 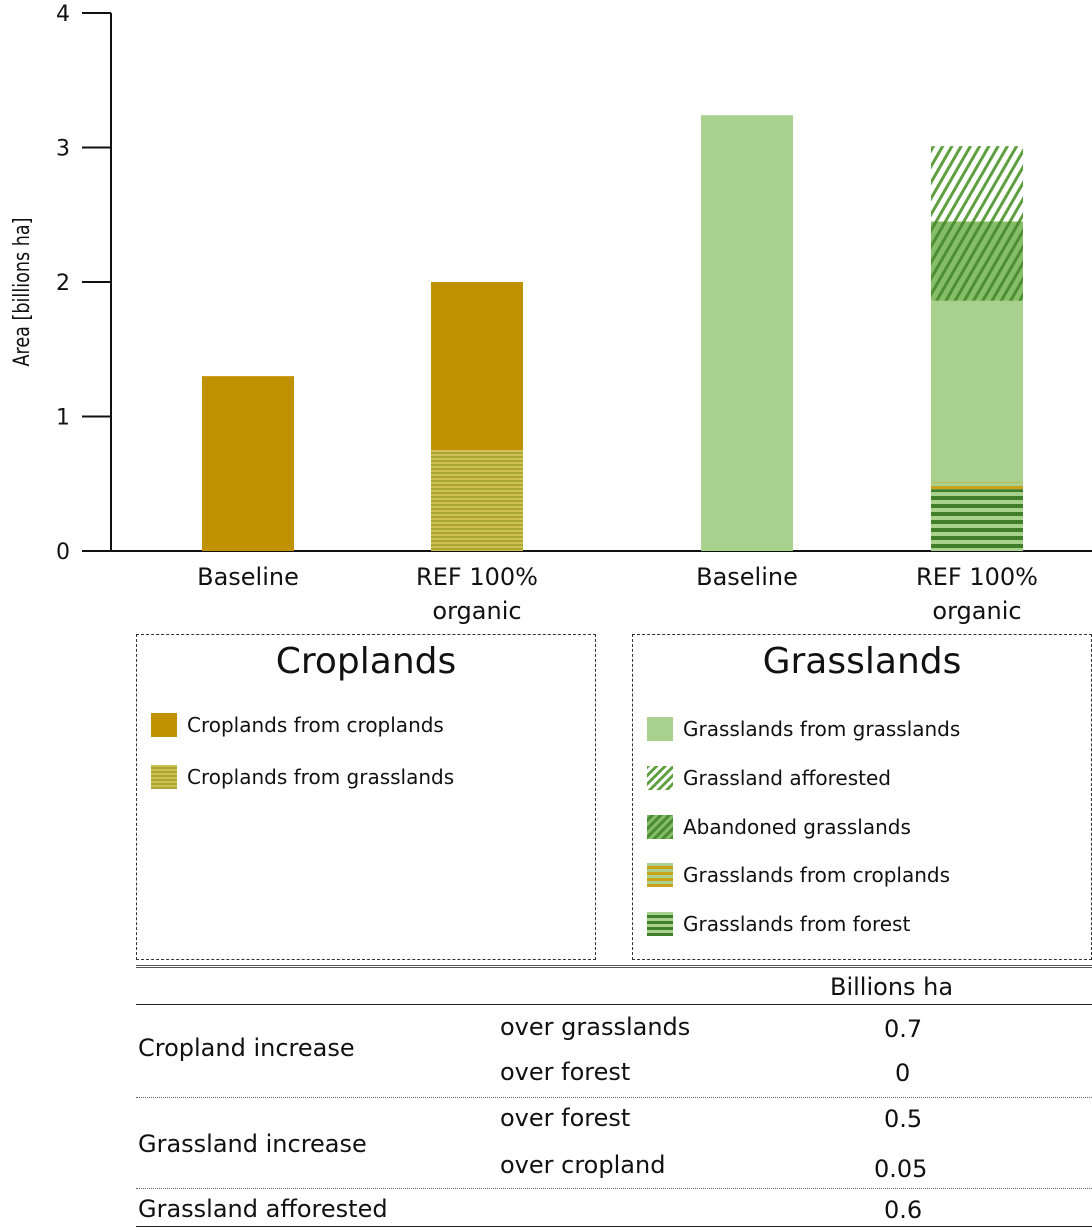 What do you see at coordinates (63, 14) in the screenshot?
I see `y-tick-label: 4` at bounding box center [63, 14].